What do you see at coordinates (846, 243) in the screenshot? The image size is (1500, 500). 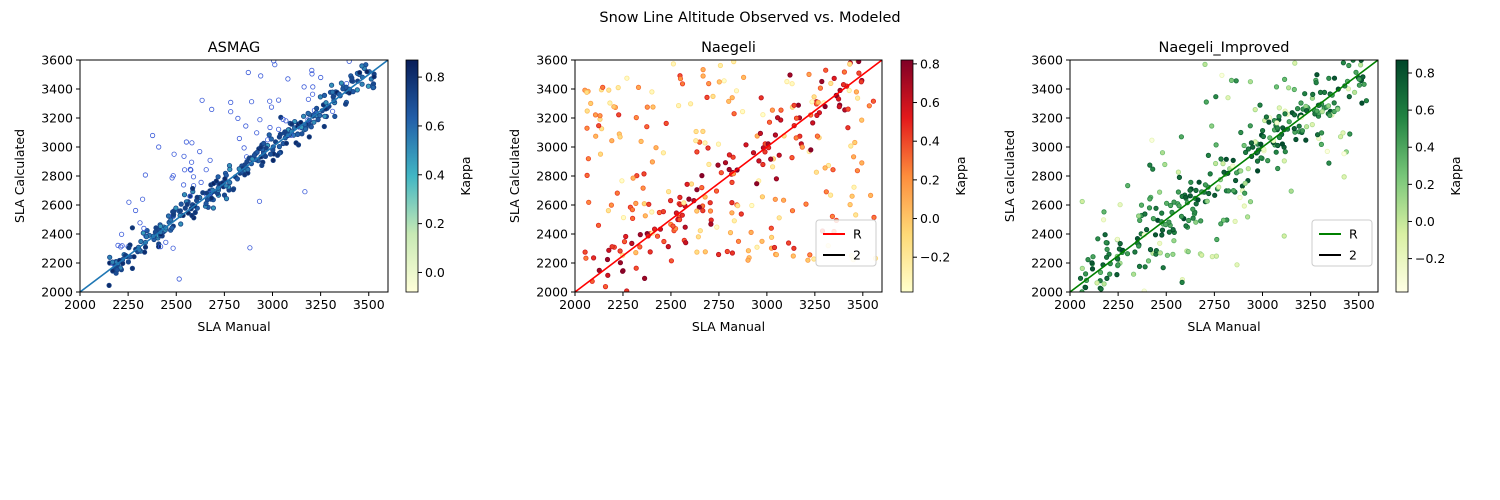 I see `legend: R2` at bounding box center [846, 243].